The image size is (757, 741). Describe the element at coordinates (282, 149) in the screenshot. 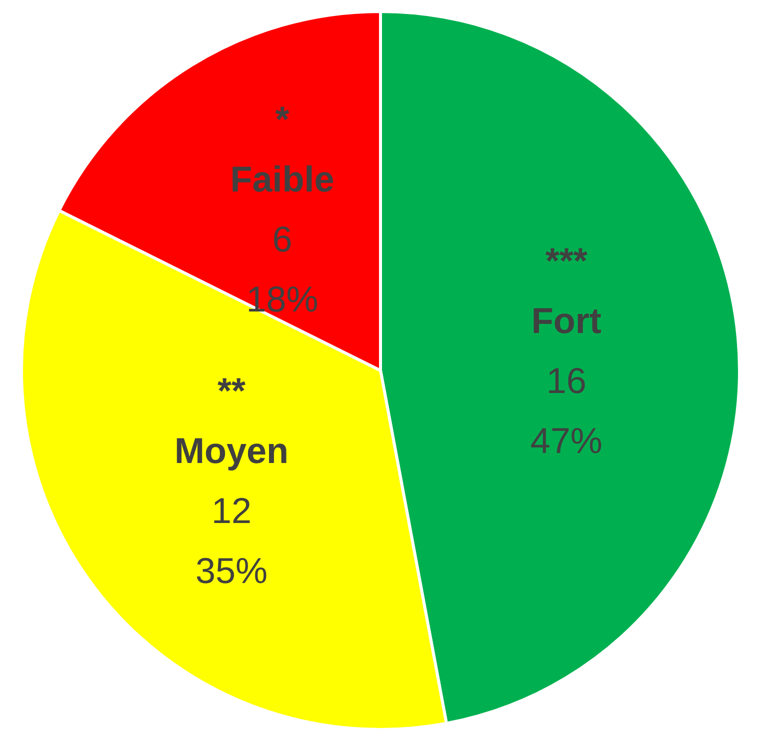

I see `slice-label: * Faible` at that location.